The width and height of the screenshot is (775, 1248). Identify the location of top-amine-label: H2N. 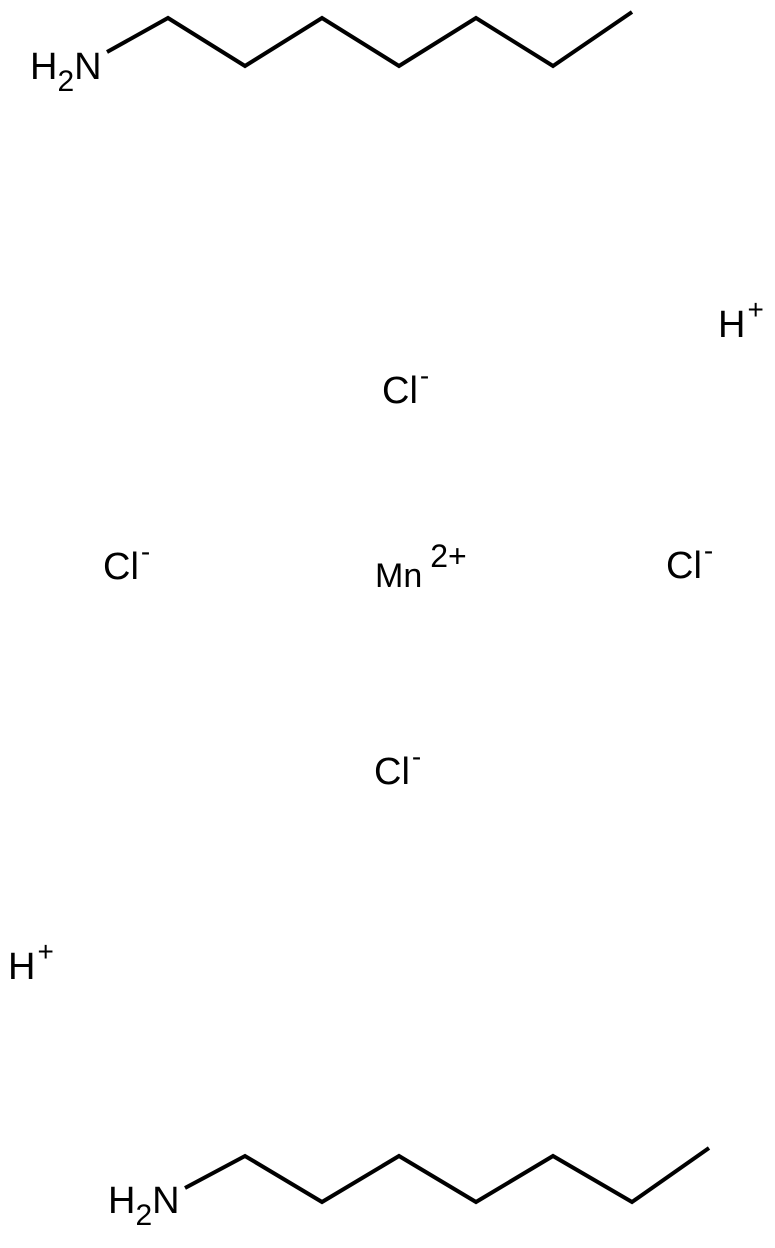
(66, 71).